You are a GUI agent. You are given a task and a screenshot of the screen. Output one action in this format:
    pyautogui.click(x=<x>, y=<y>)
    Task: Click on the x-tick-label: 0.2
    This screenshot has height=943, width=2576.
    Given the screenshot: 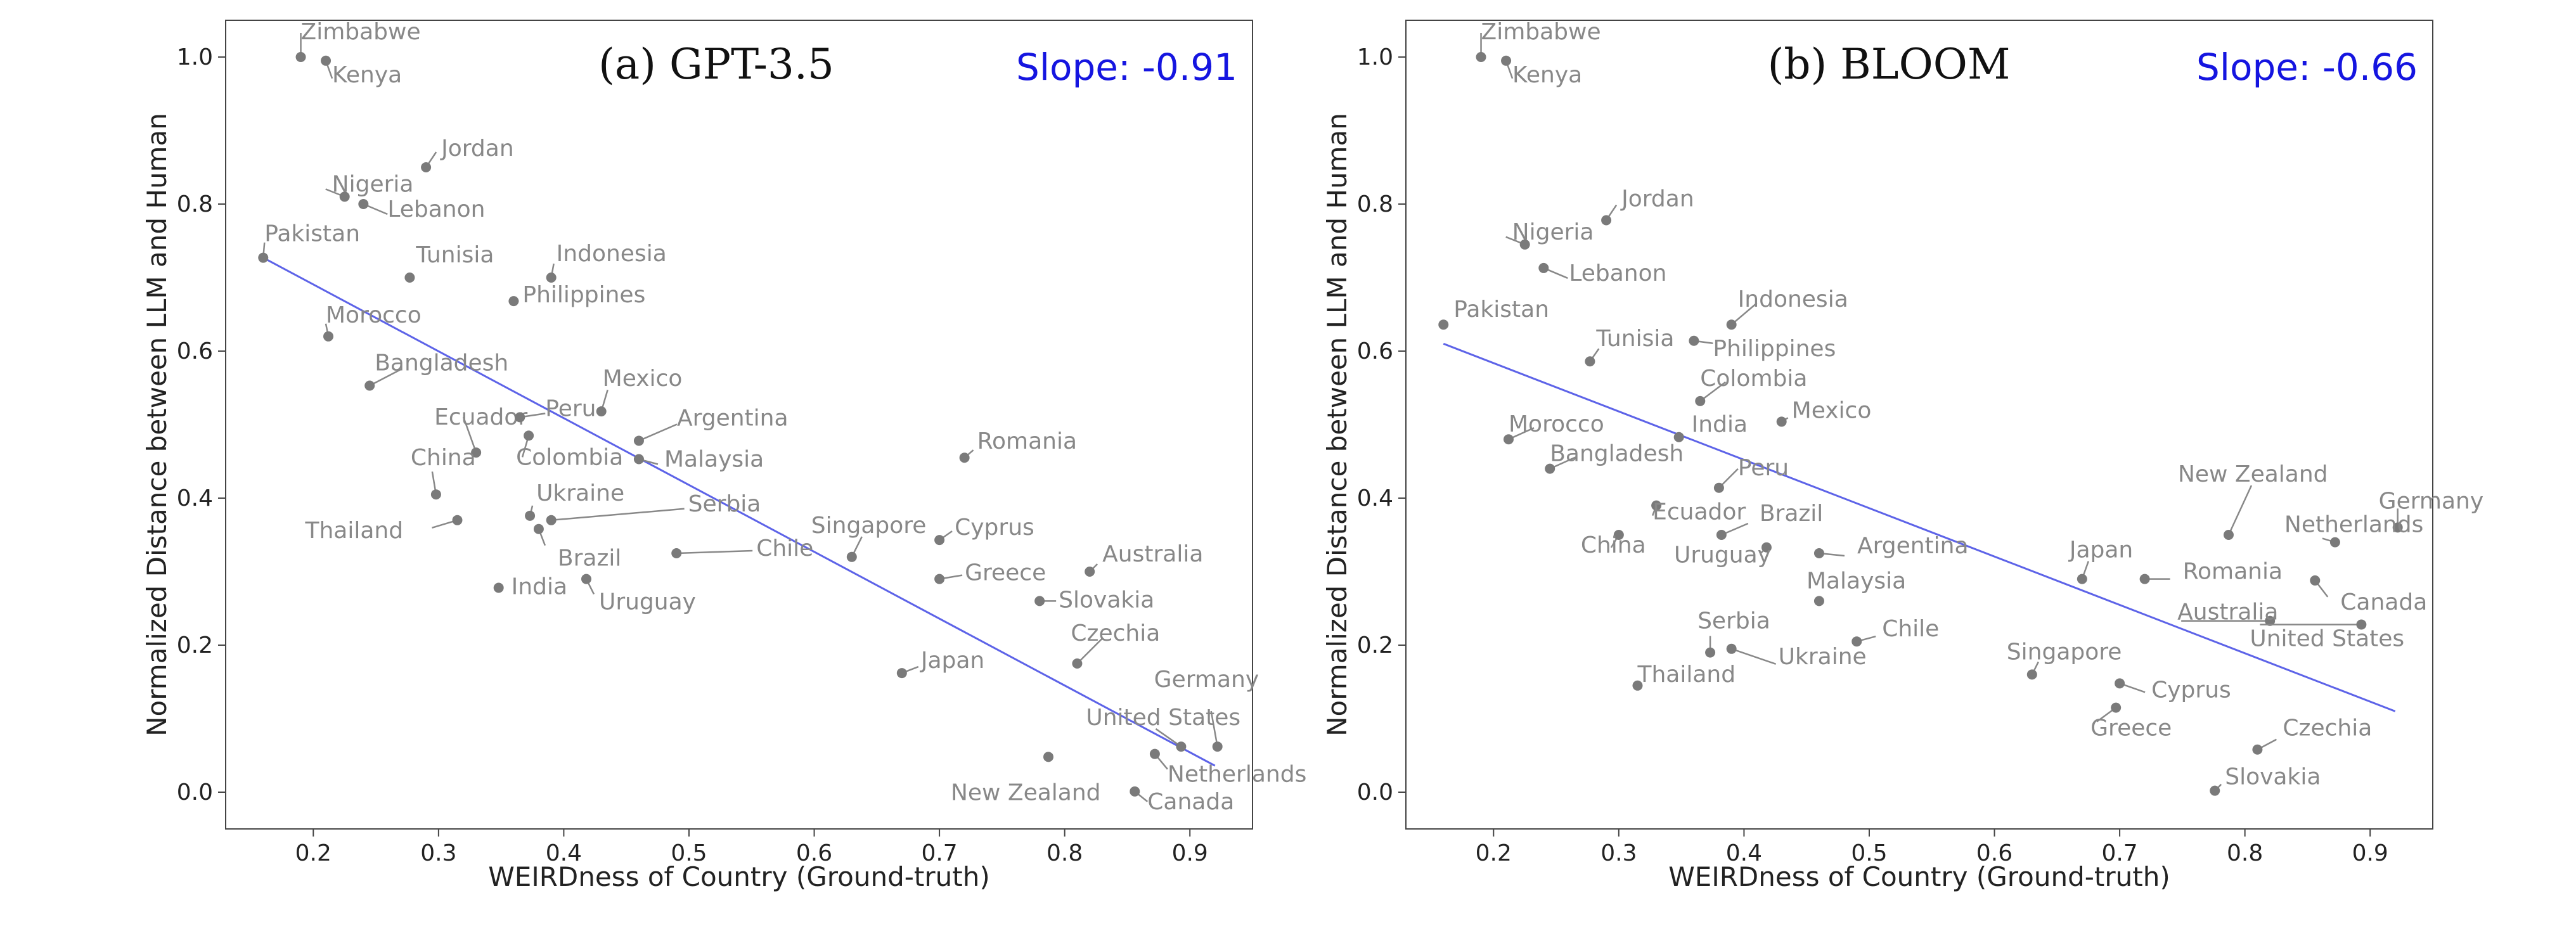 What is the action you would take?
    pyautogui.click(x=1494, y=853)
    